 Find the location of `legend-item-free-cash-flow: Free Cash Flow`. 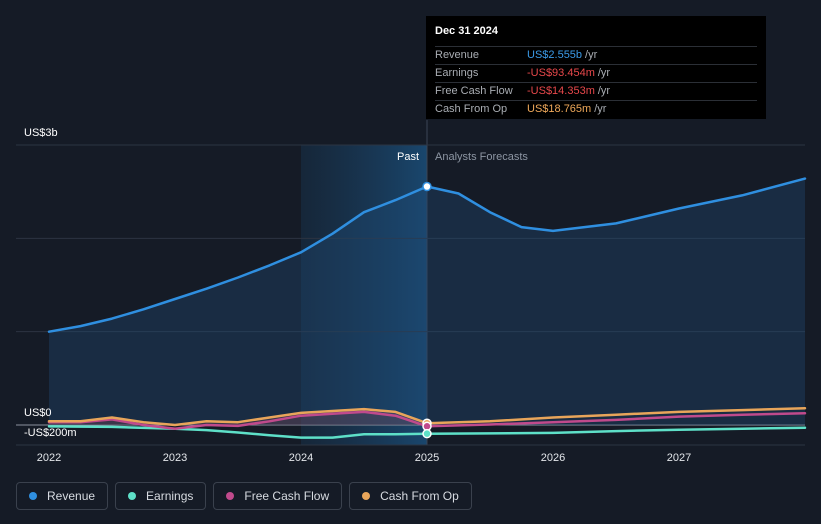

legend-item-free-cash-flow: Free Cash Flow is located at coordinates (278, 496).